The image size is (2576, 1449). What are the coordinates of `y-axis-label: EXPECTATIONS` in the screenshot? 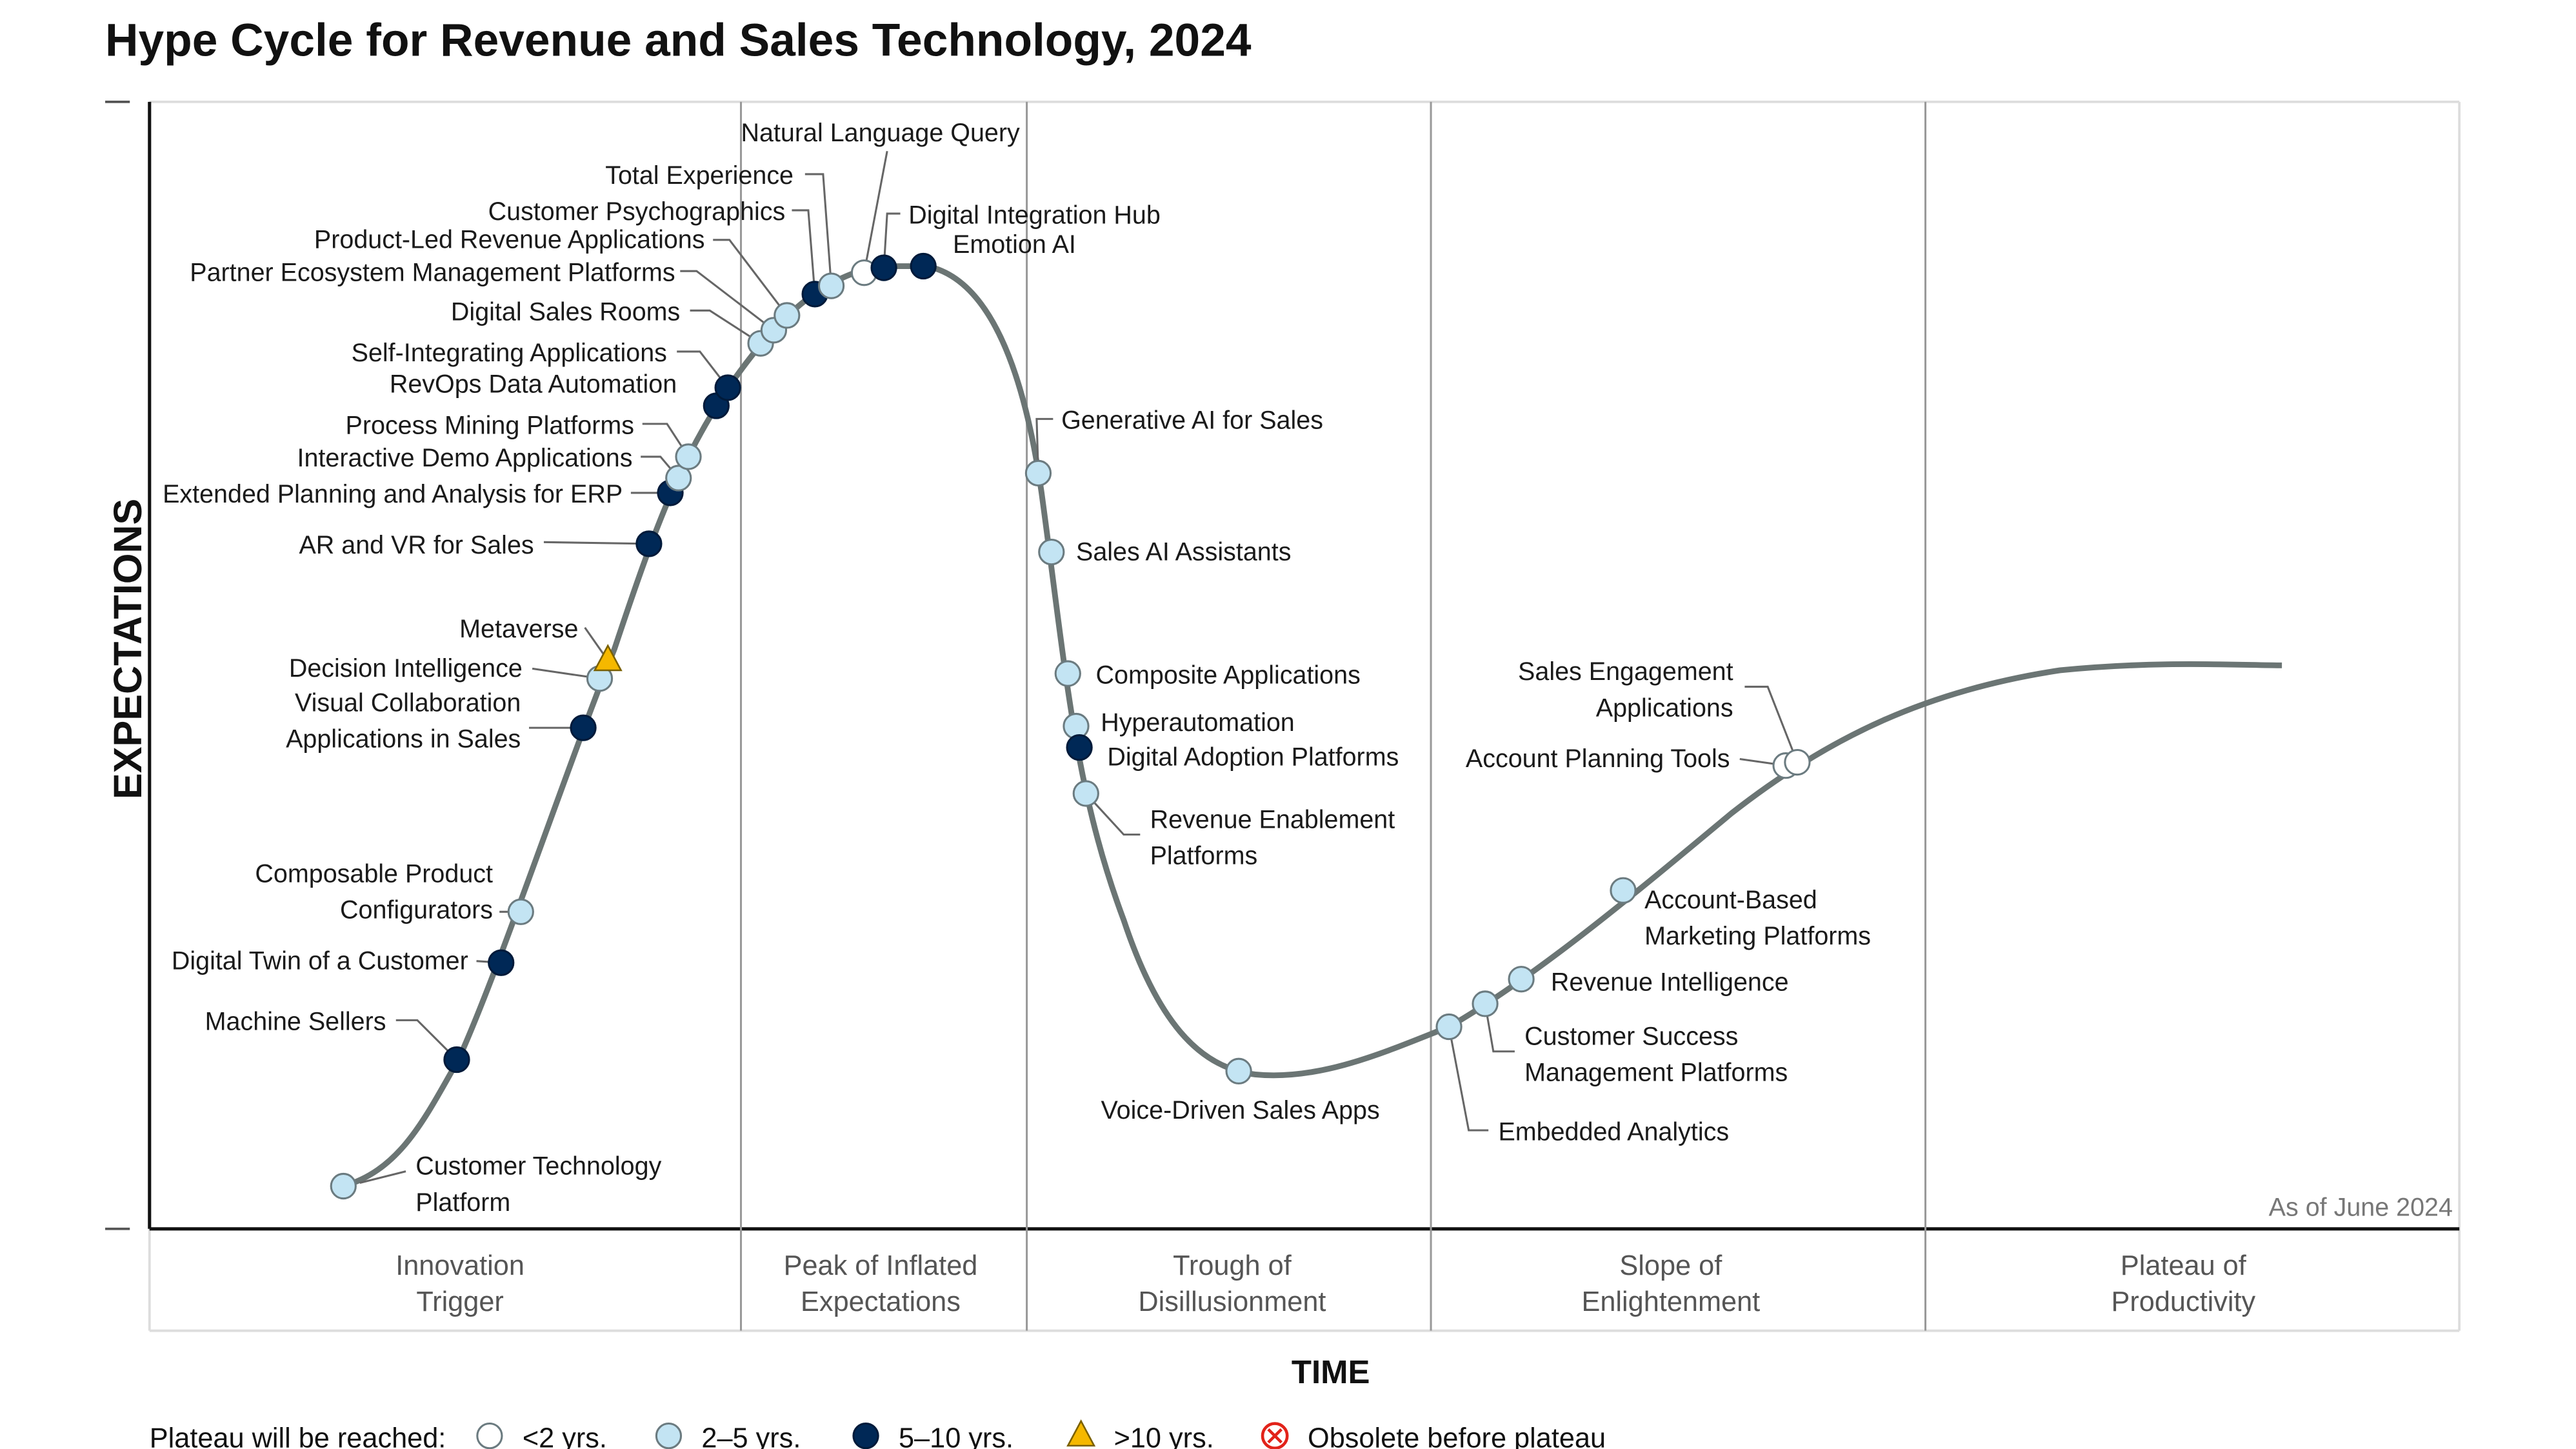 It's located at (128, 649).